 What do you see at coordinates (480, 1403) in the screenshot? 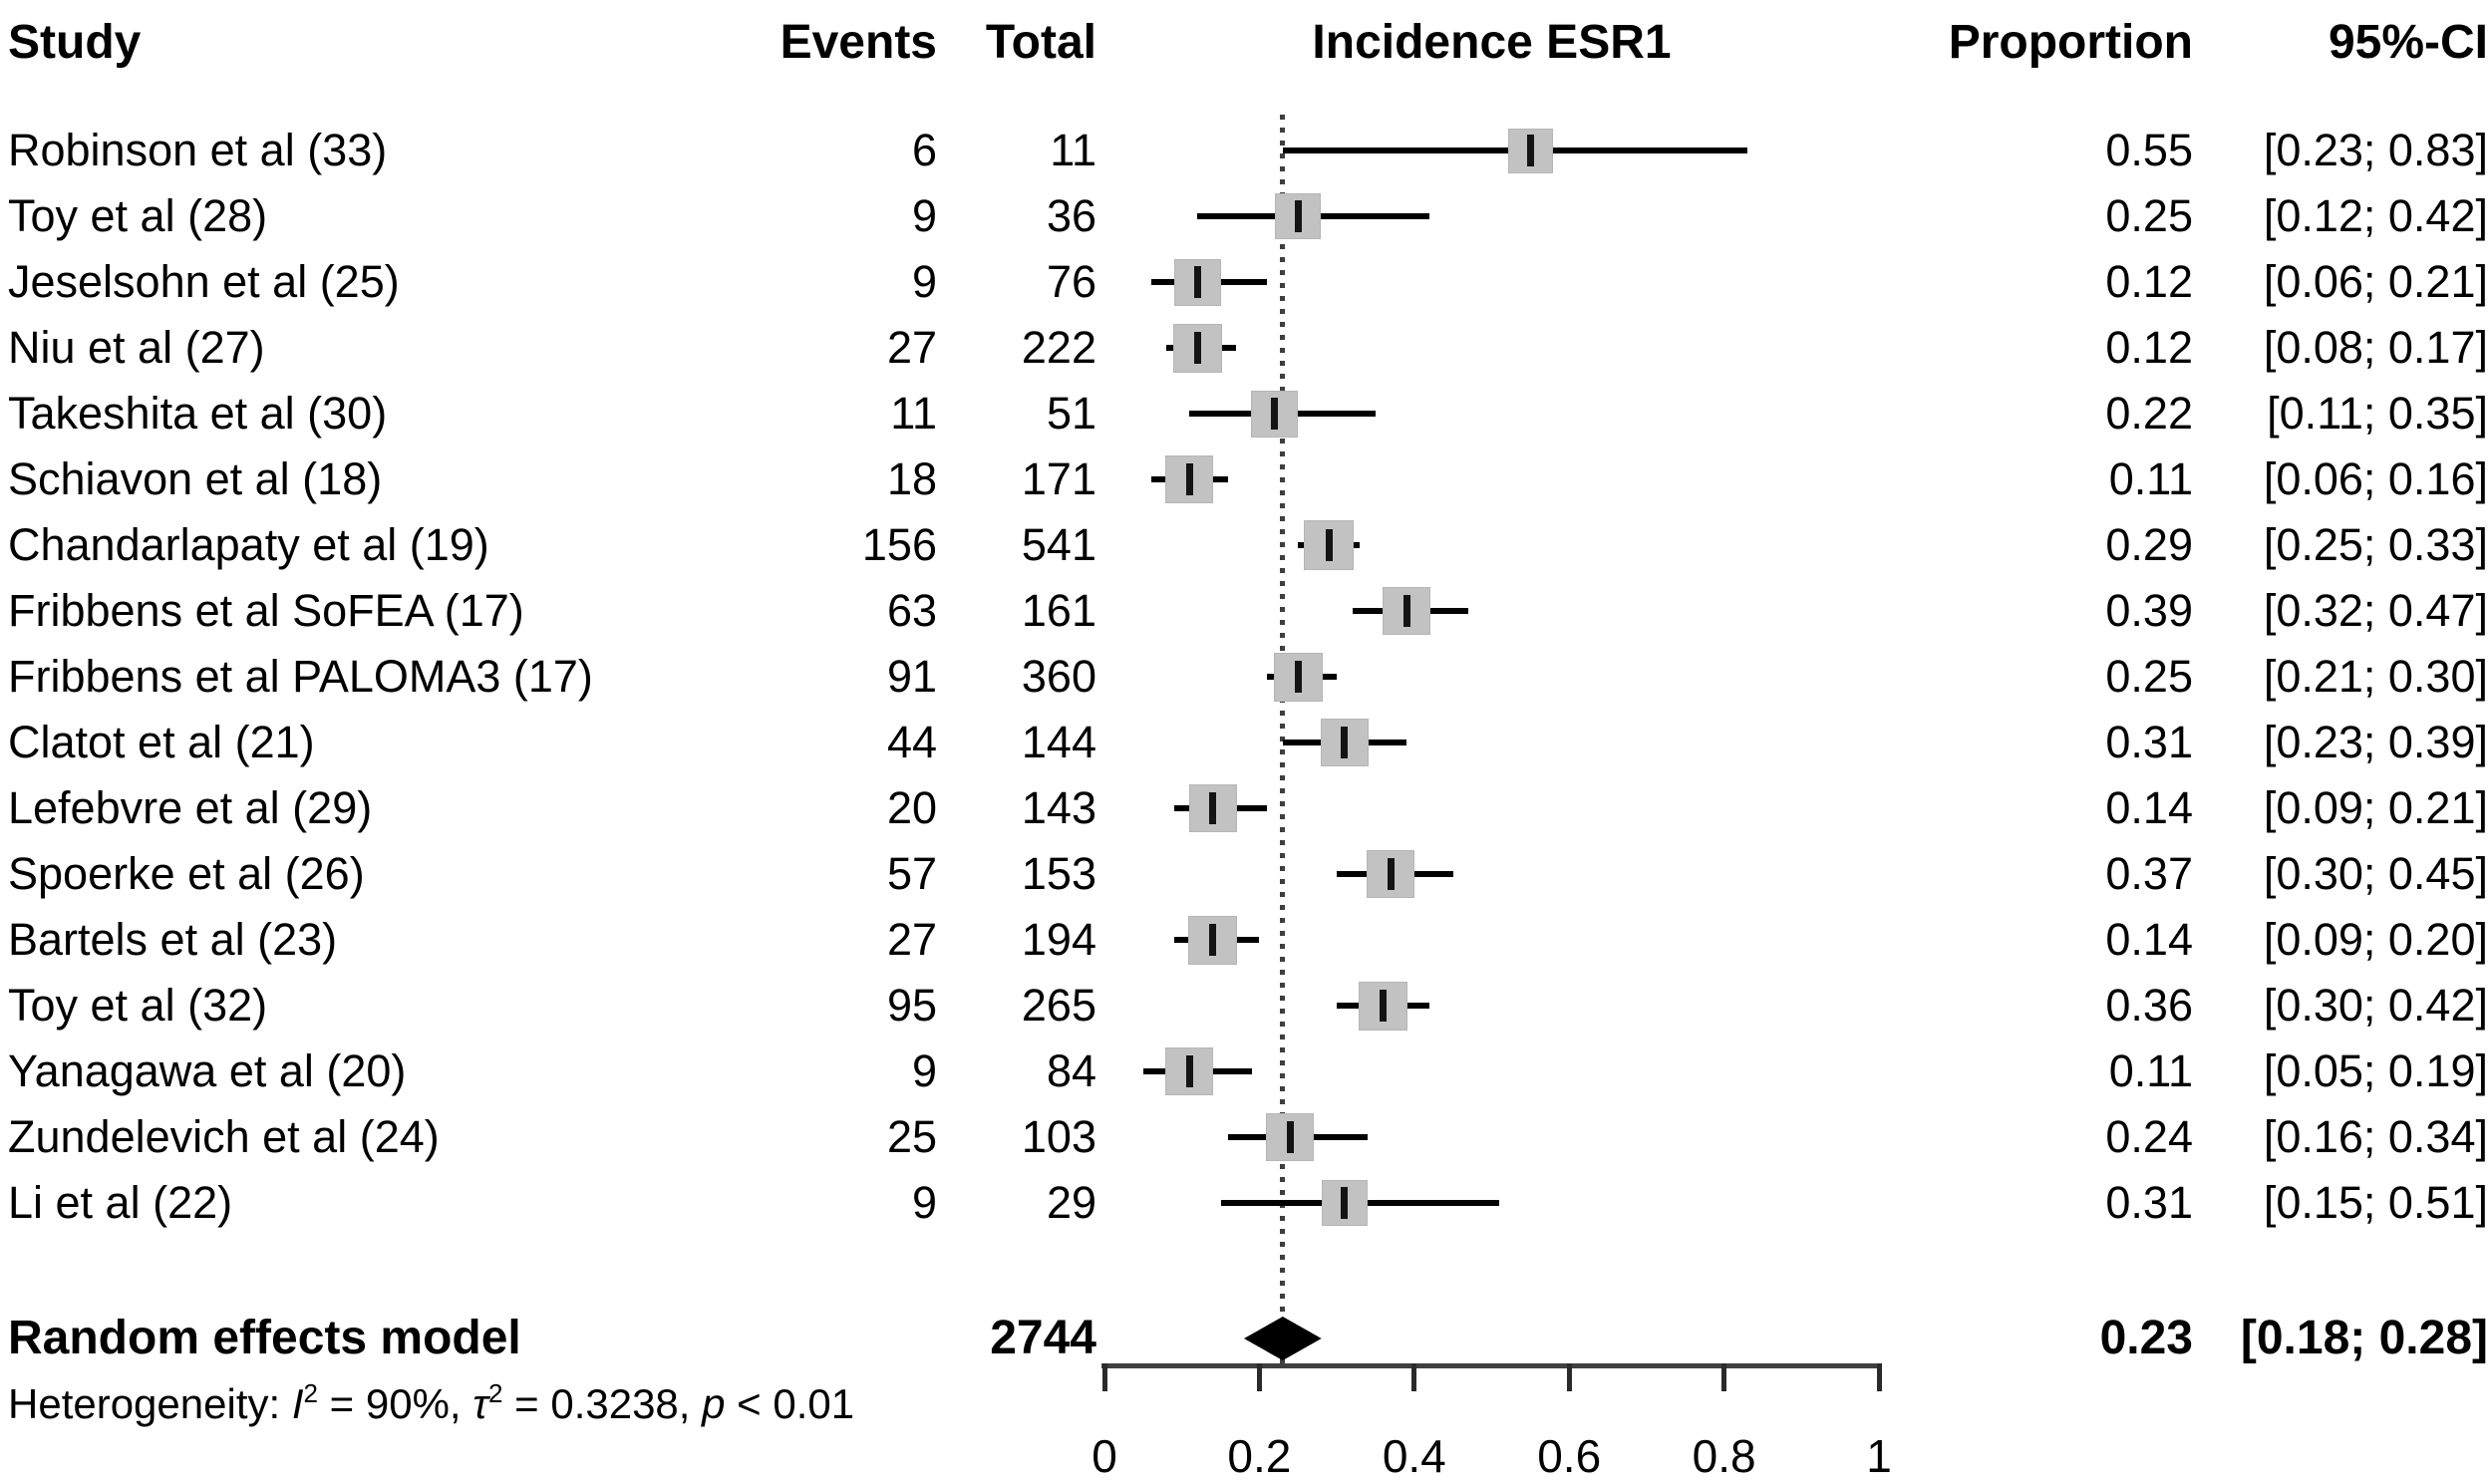
I see `tau-squared-symbol: τ` at bounding box center [480, 1403].